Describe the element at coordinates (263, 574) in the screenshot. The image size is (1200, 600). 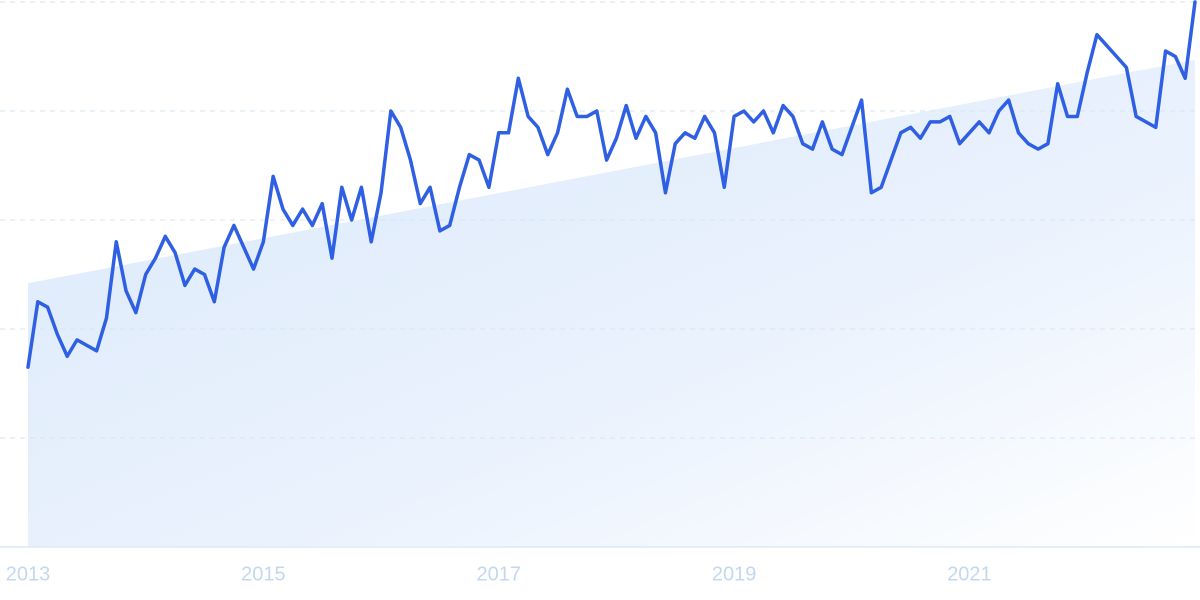
I see `x-tick-label: 2015` at that location.